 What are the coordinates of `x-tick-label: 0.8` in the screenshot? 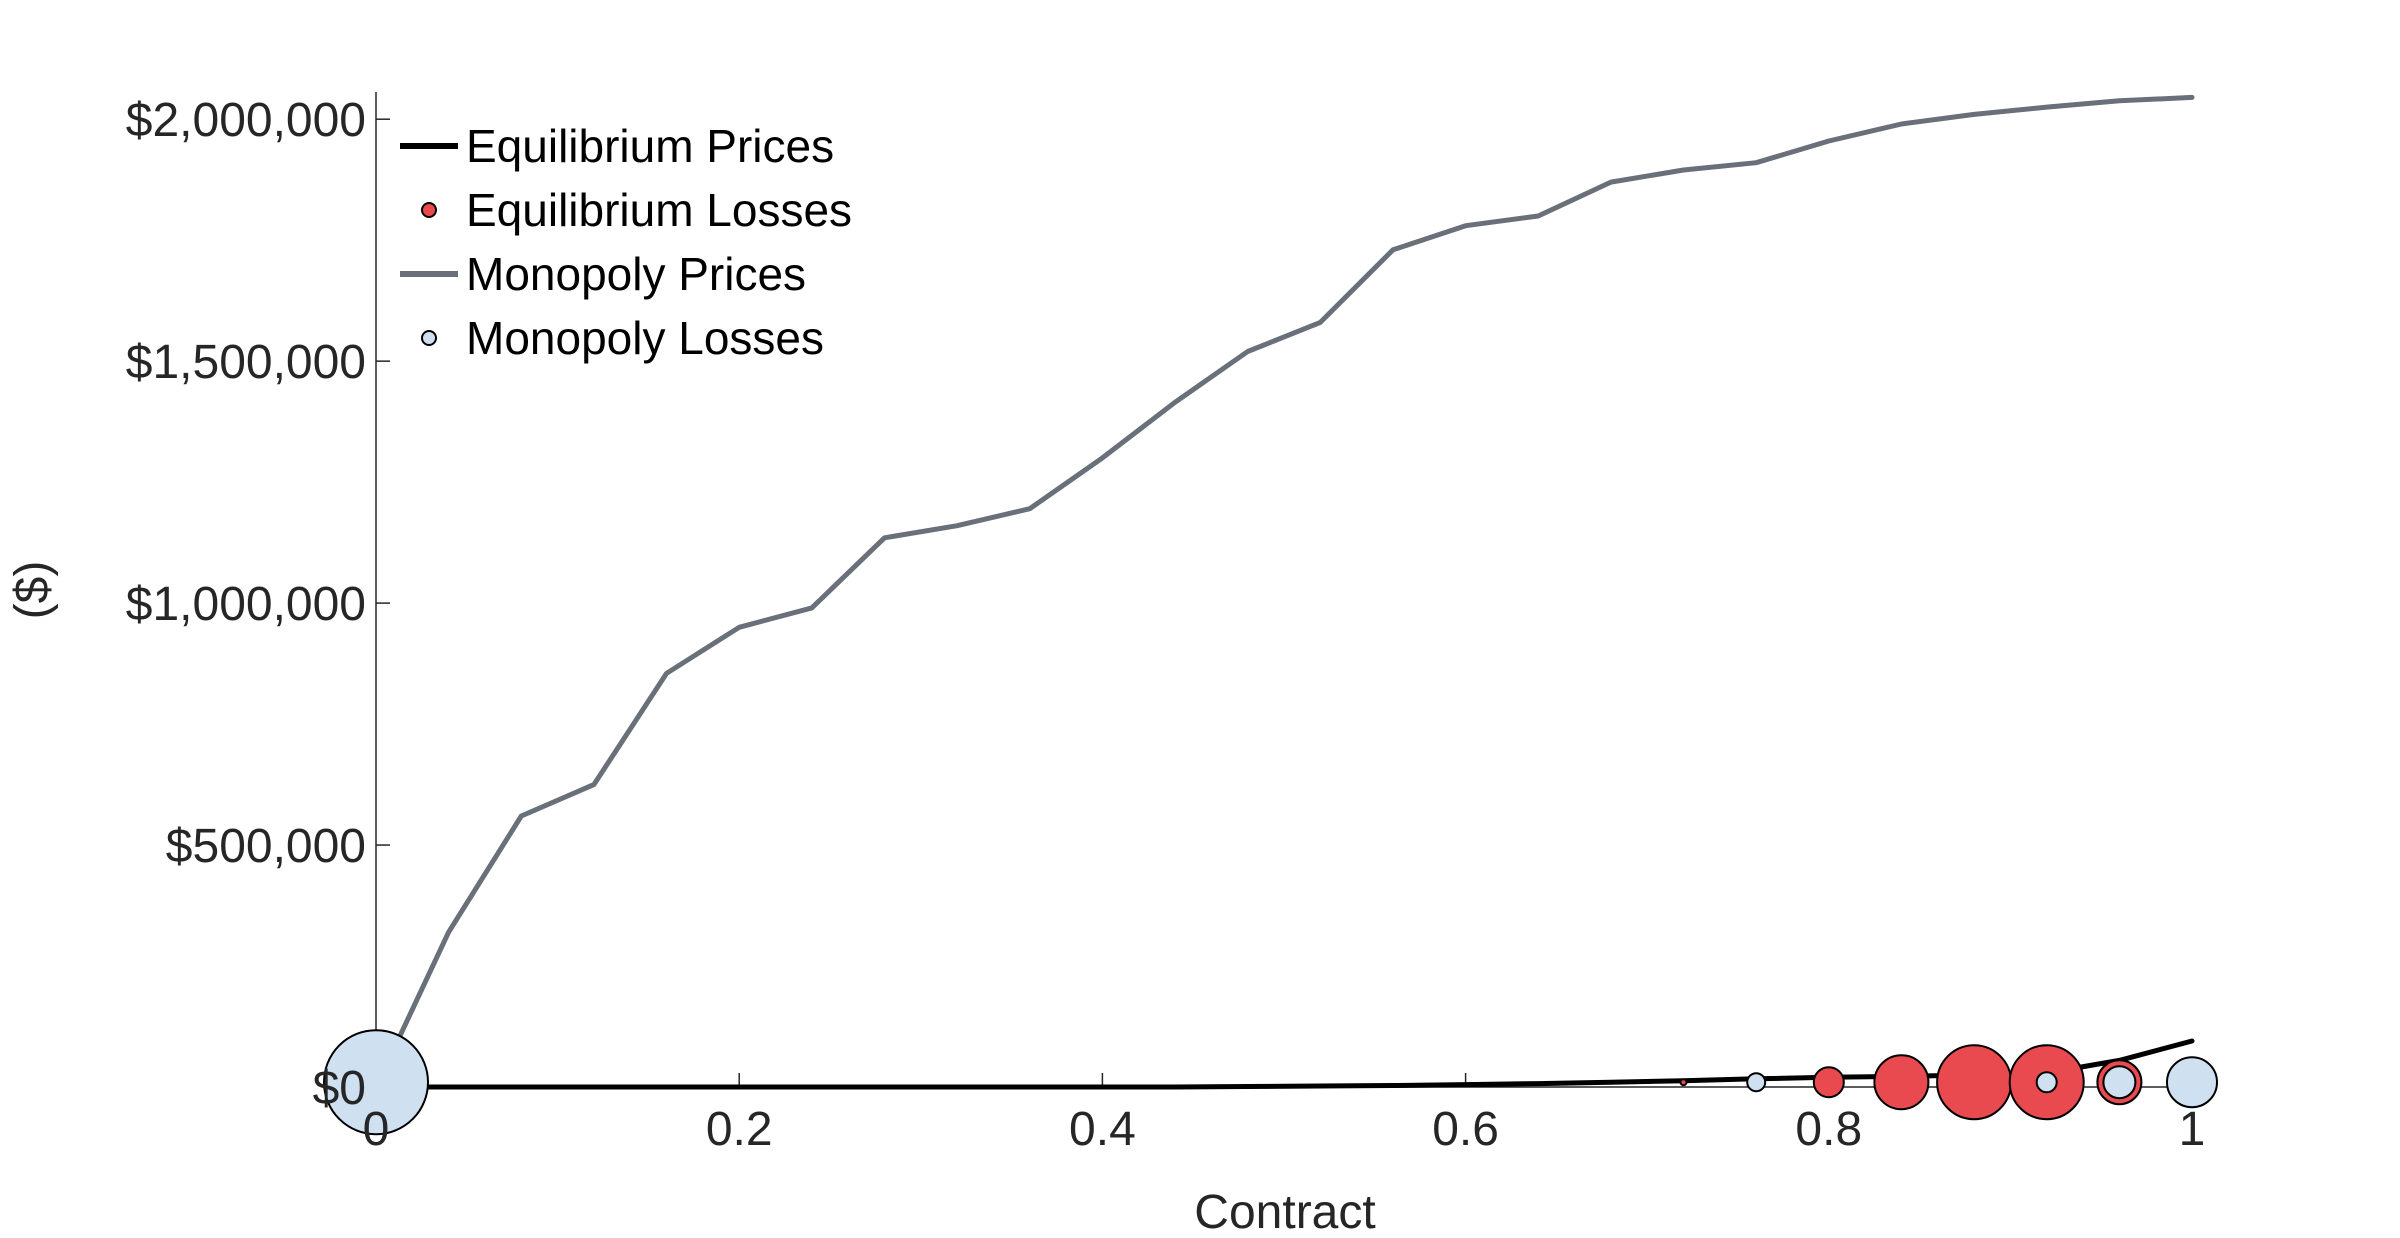 It's located at (1828, 1129).